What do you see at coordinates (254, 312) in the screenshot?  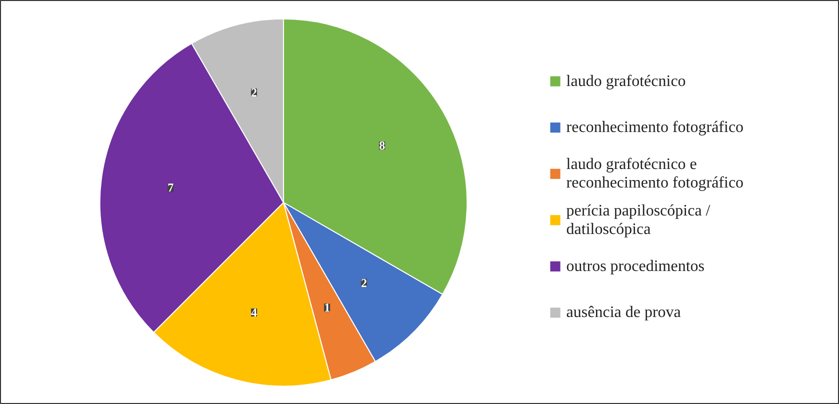 I see `data-label: 4` at bounding box center [254, 312].